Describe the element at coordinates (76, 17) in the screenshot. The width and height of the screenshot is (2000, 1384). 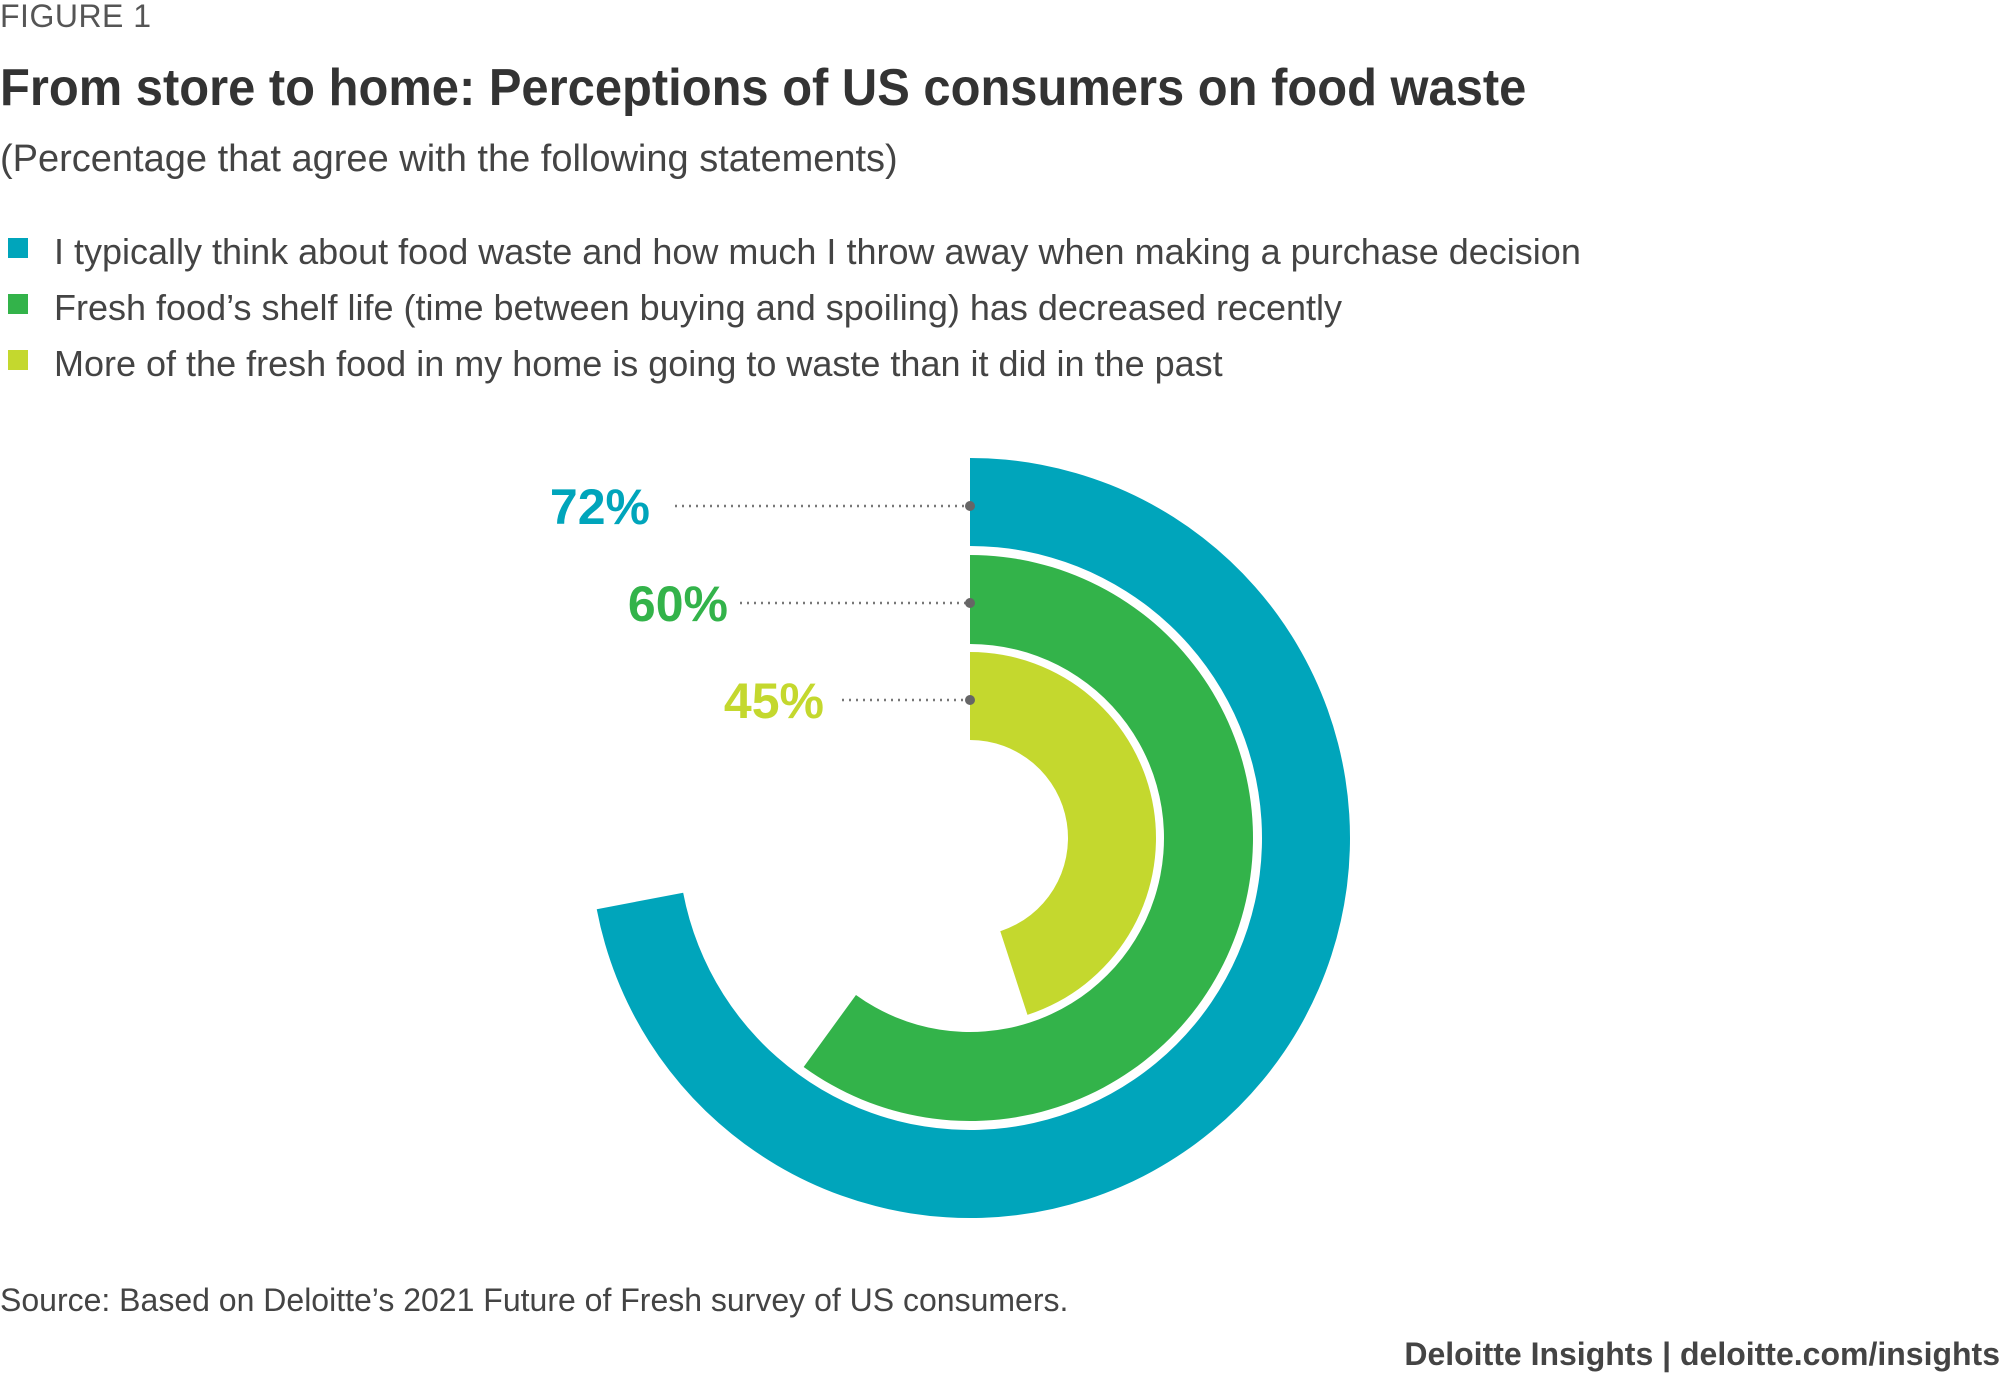
I see `figure-label: FIGURE 1` at that location.